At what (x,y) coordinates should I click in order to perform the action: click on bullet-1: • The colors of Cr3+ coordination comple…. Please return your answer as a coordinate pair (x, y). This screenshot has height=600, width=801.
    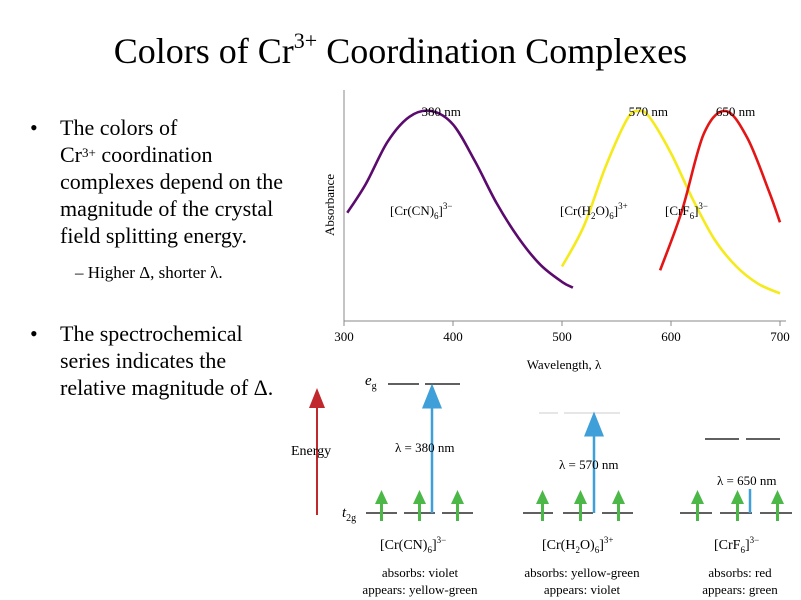
    Looking at the image, I should click on (156, 181).